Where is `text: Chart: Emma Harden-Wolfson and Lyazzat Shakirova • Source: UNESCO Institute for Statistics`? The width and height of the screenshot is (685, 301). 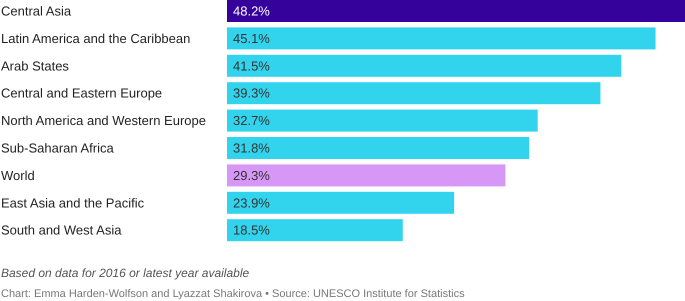
text: Chart: Emma Harden-Wolfson and Lyazzat Shakirova • Source: UNESCO Institute for Statistics is located at coordinates (233, 294).